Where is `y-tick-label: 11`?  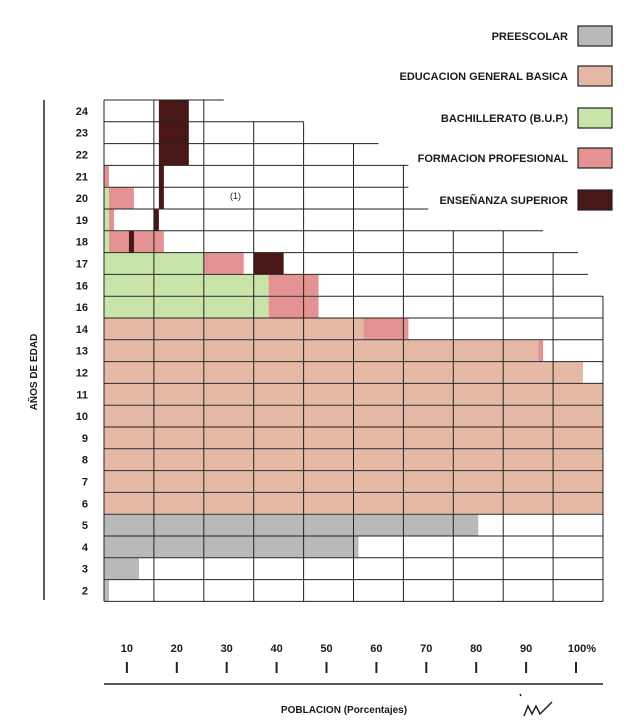
y-tick-label: 11 is located at coordinates (82, 395).